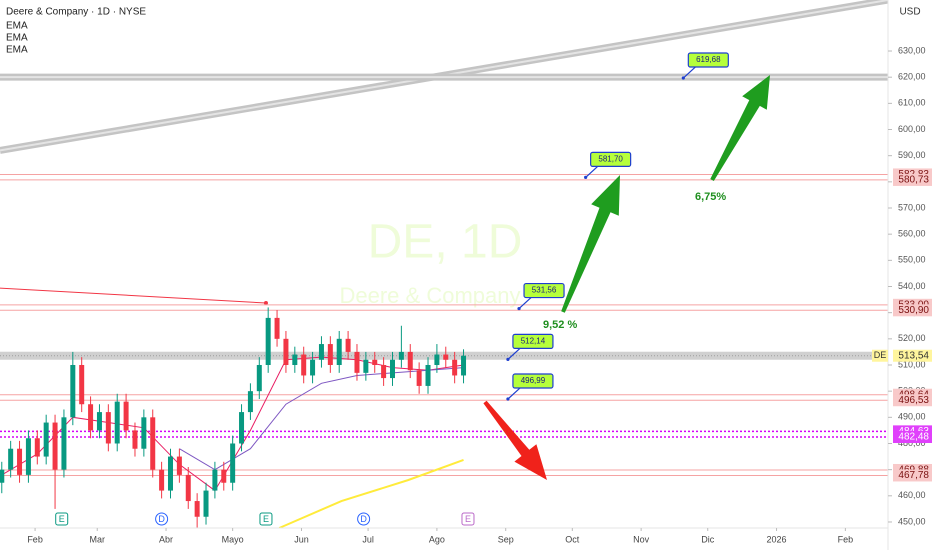 The image size is (932, 550). I want to click on note-label: 496,99, so click(533, 380).